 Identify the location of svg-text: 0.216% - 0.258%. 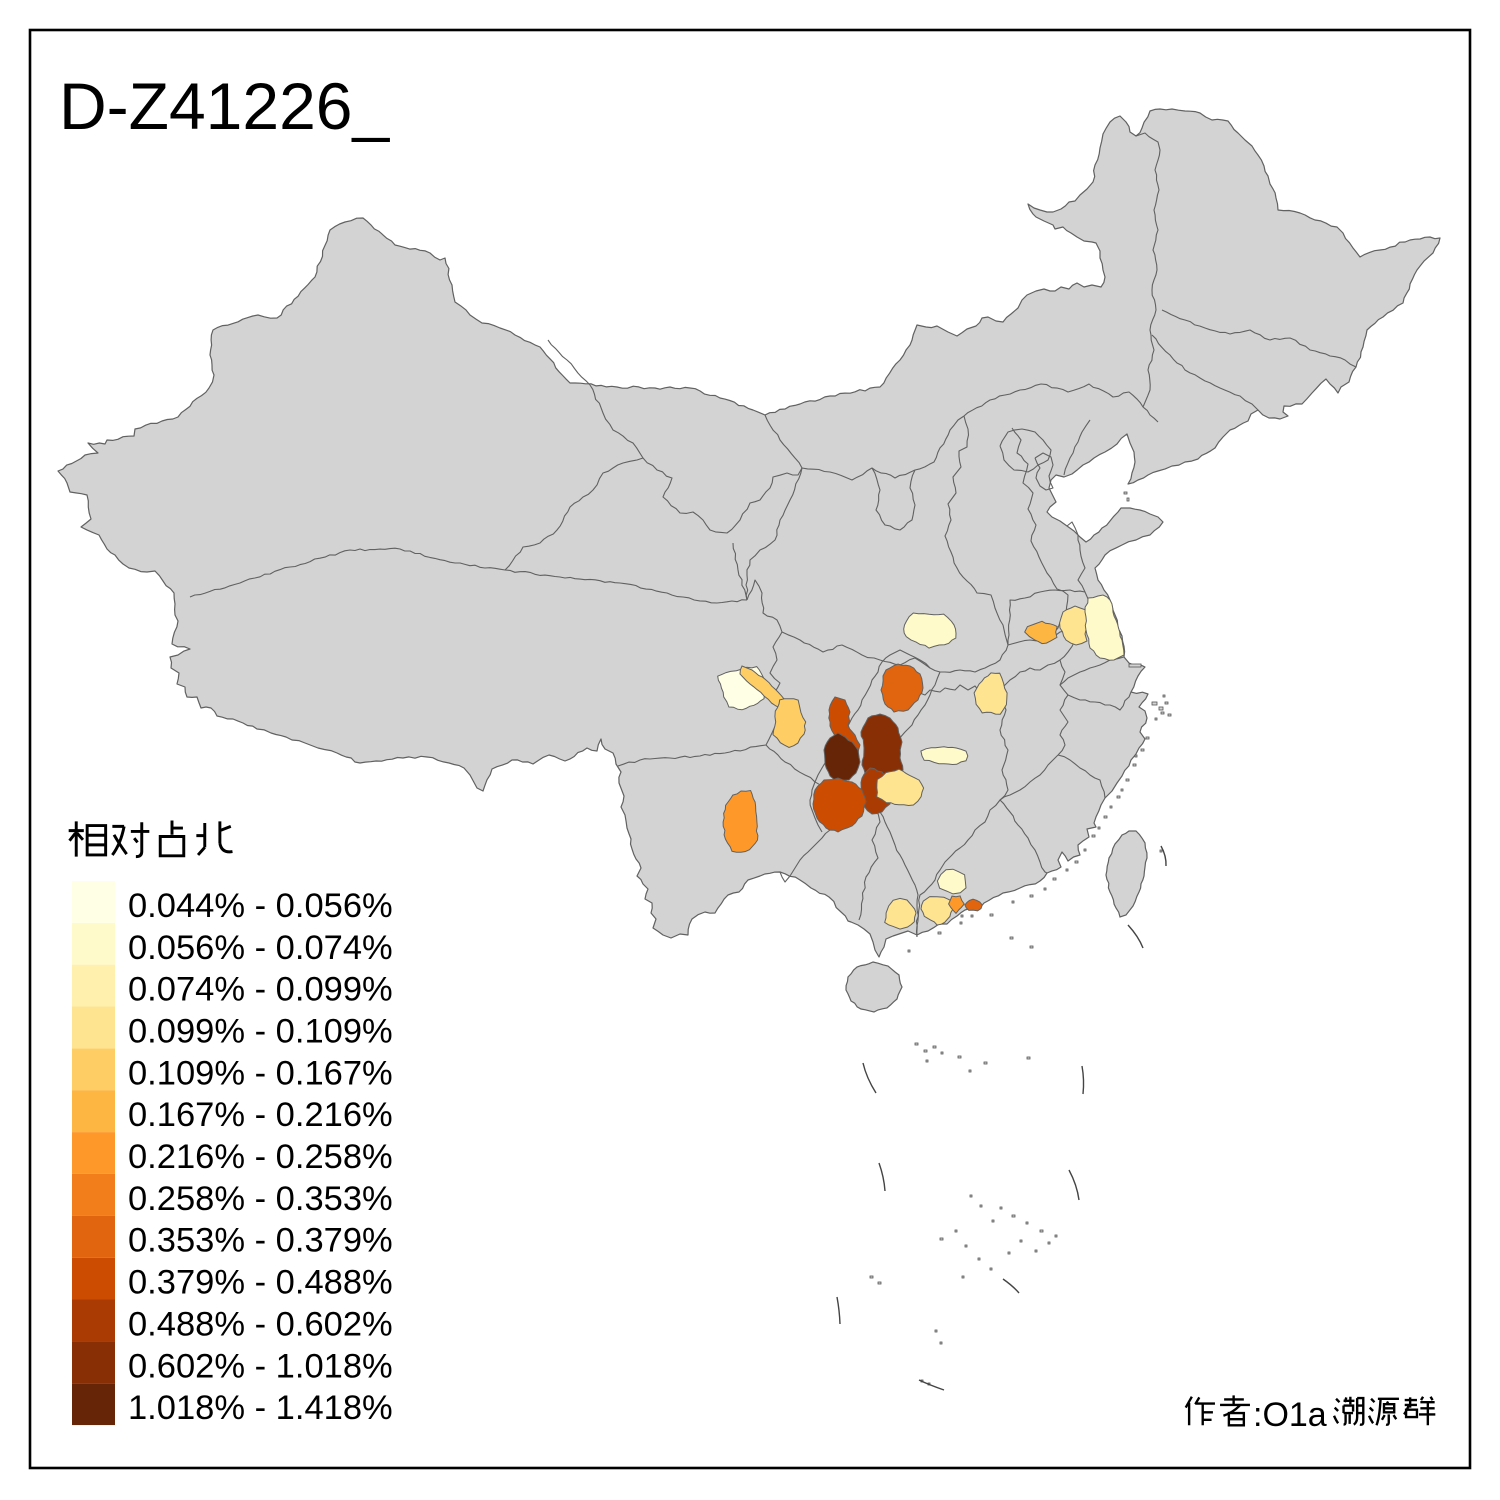
(260, 1157).